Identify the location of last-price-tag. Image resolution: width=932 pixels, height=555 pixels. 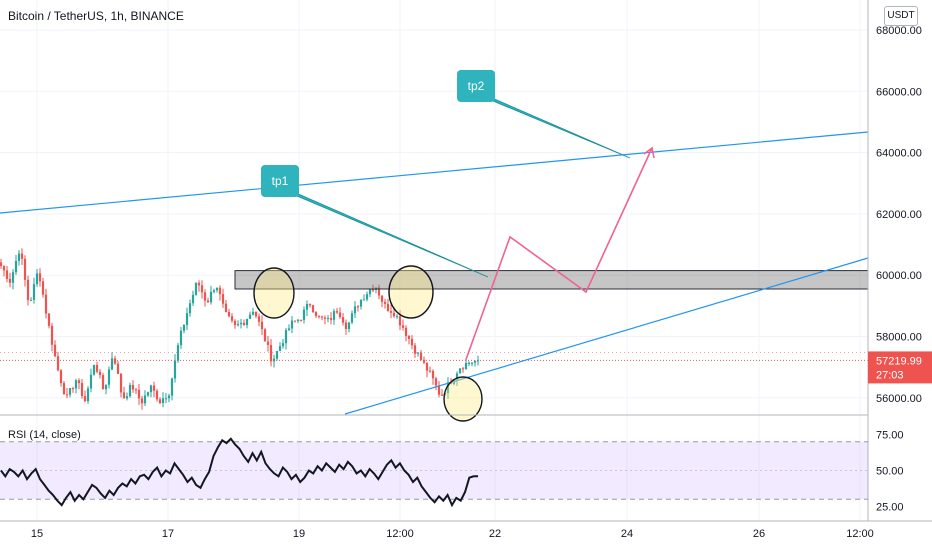
(900, 367).